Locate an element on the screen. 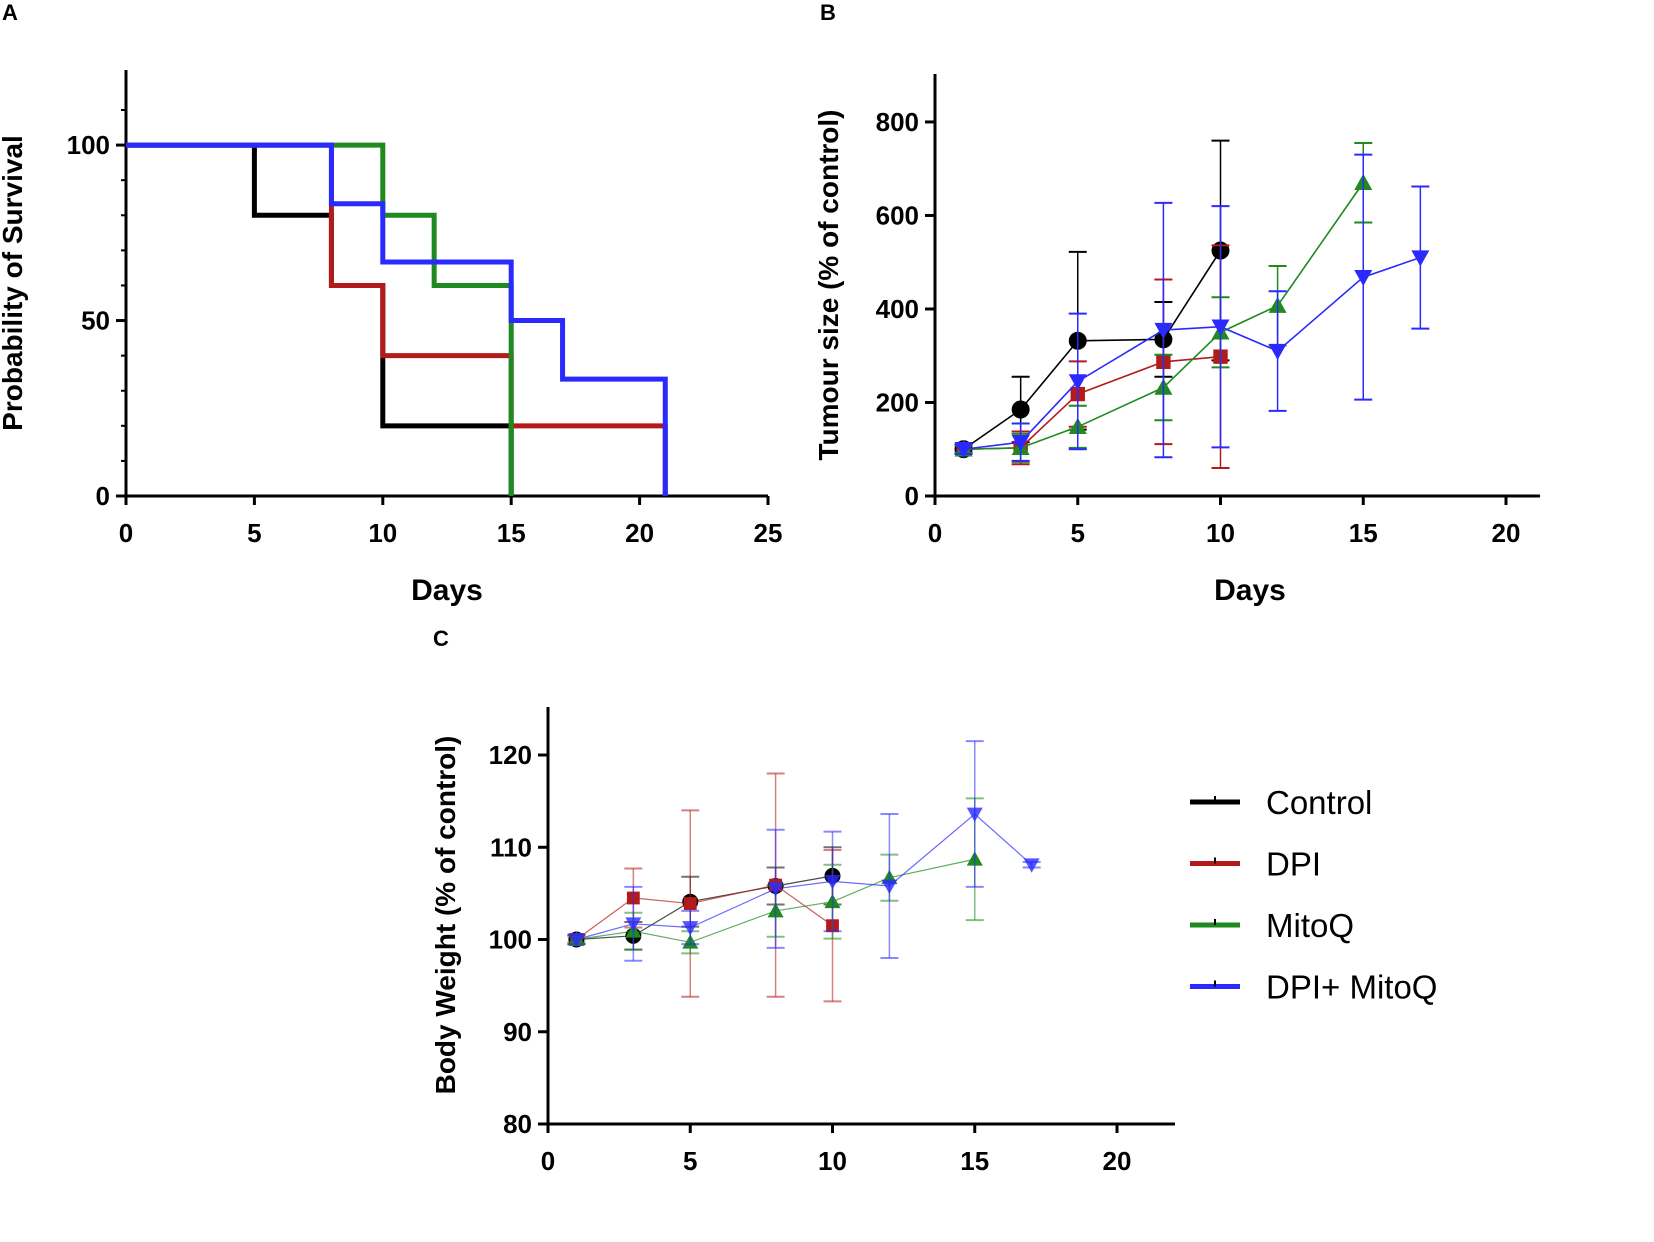  a-y-tick-label: 100 is located at coordinates (88, 145).